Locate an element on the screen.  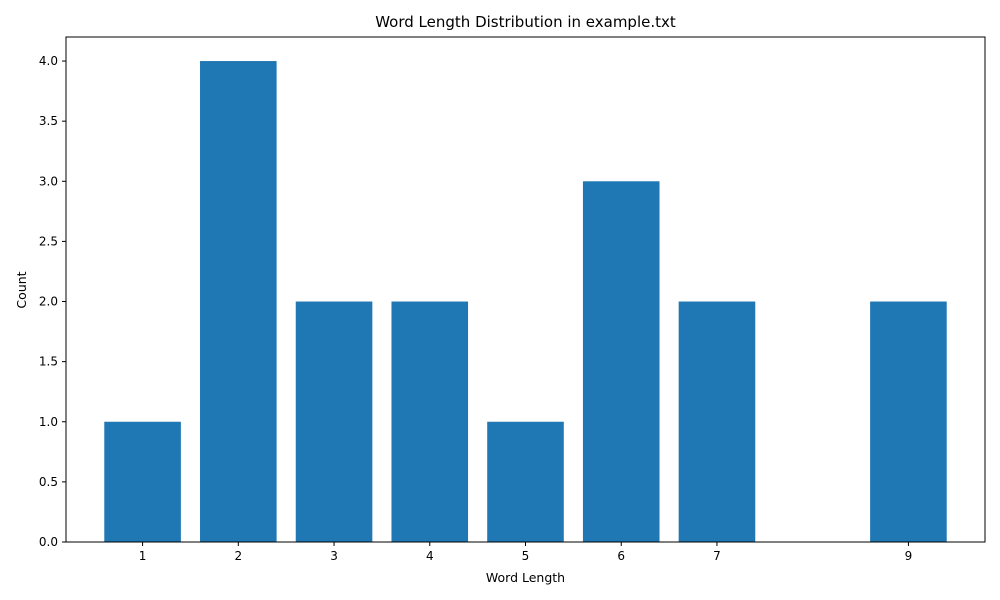
y-tick-label: 0.0 is located at coordinates (48, 542).